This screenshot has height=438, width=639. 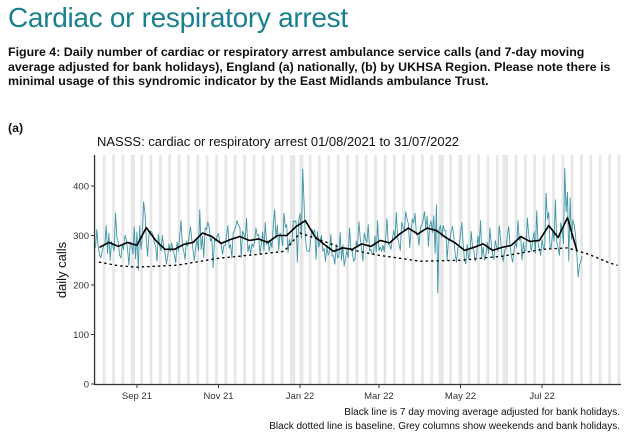 What do you see at coordinates (16, 128) in the screenshot?
I see `panel-label: (a)` at bounding box center [16, 128].